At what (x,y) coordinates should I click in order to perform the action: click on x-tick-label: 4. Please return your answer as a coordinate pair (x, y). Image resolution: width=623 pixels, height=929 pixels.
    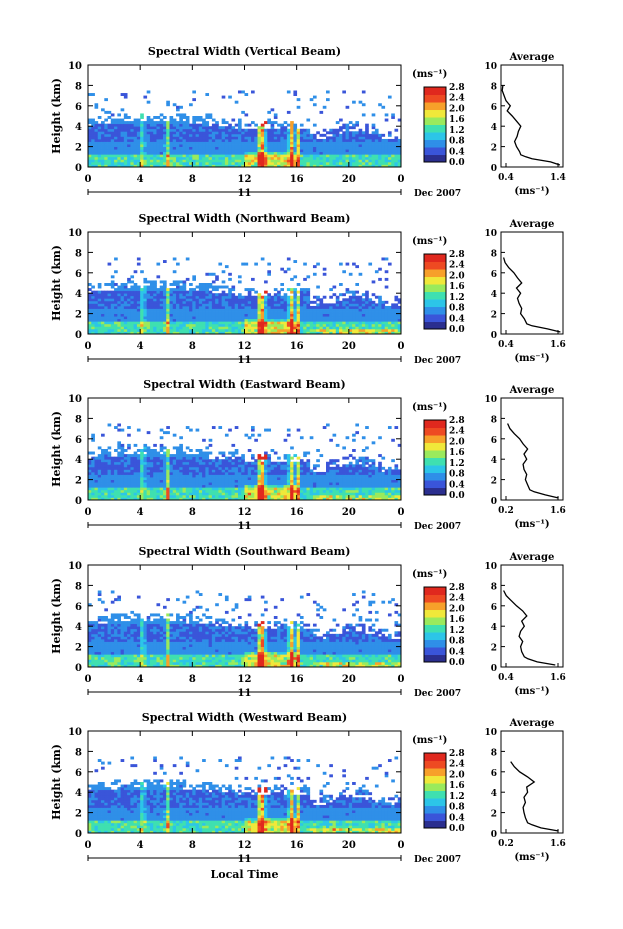
    Looking at the image, I should click on (140, 179).